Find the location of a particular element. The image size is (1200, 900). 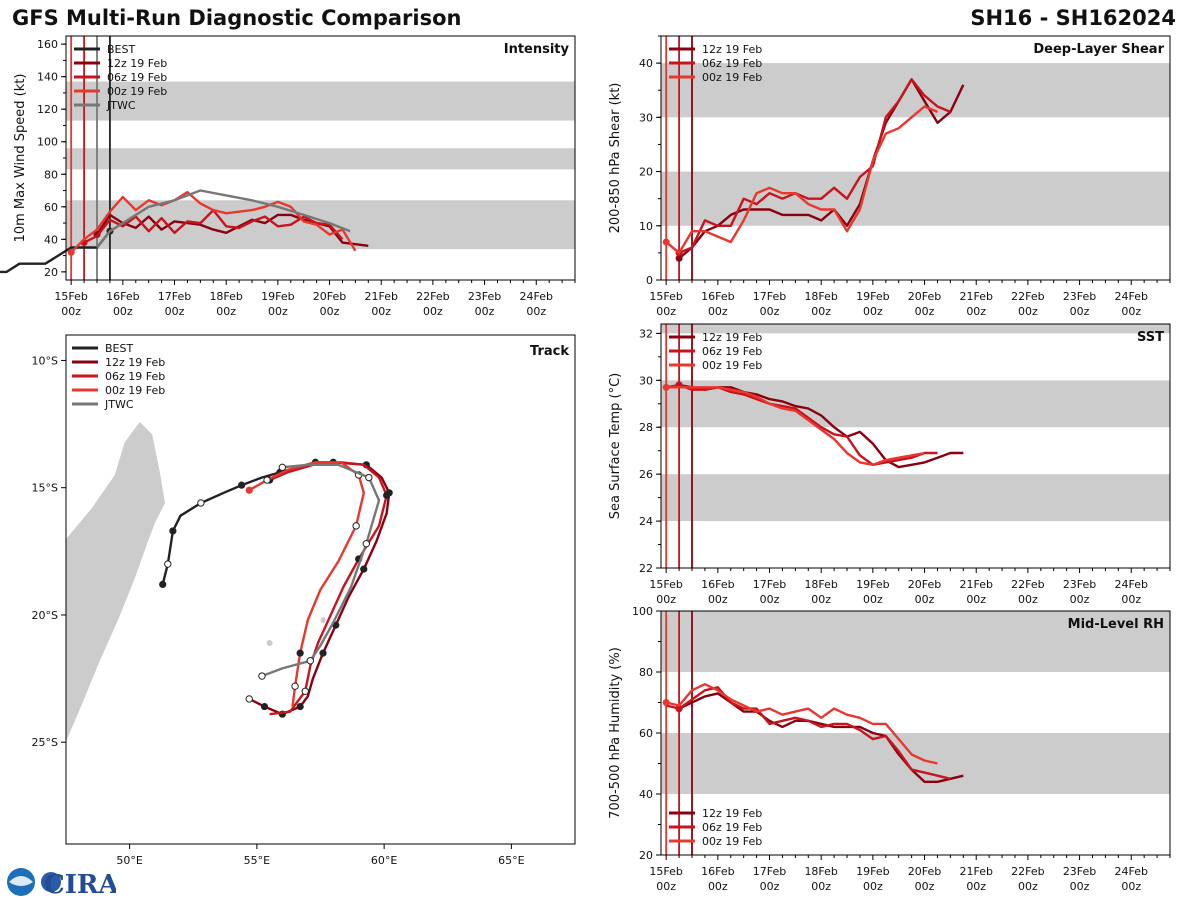

storm-id-title: SH16 - SH162024 is located at coordinates (1073, 18).